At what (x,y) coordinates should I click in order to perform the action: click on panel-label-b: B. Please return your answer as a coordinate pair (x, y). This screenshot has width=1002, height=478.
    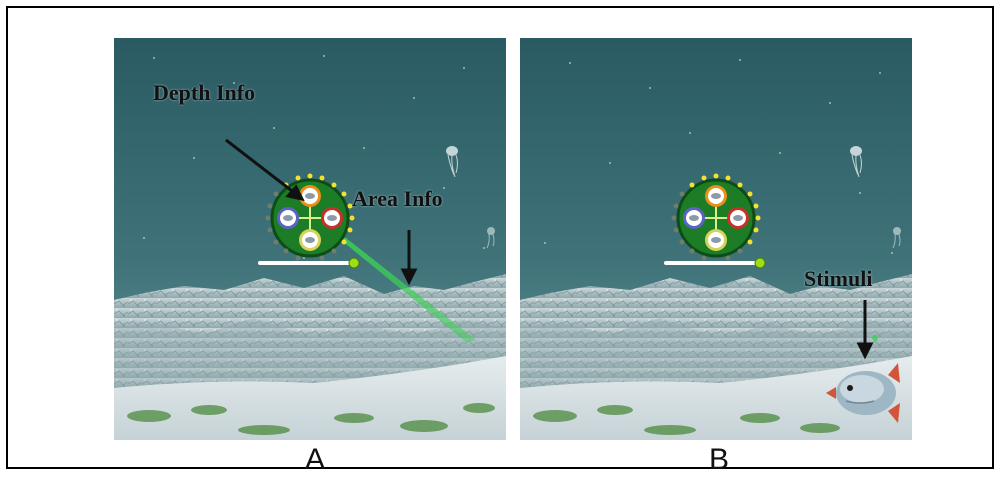
    Looking at the image, I should click on (718, 459).